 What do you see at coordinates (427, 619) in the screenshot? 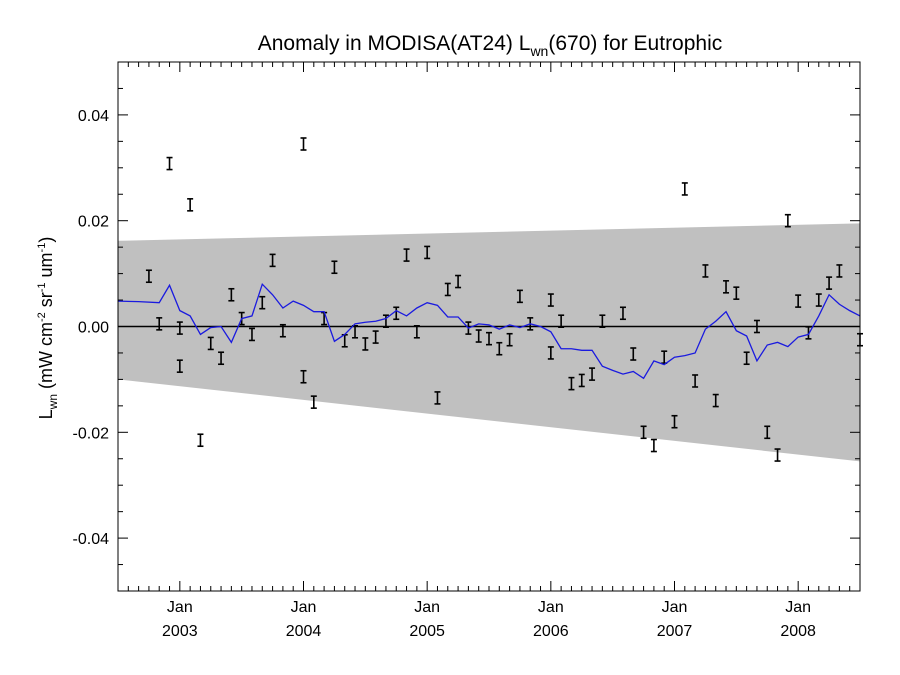
I see `x-tick-label: Jan 2005` at bounding box center [427, 619].